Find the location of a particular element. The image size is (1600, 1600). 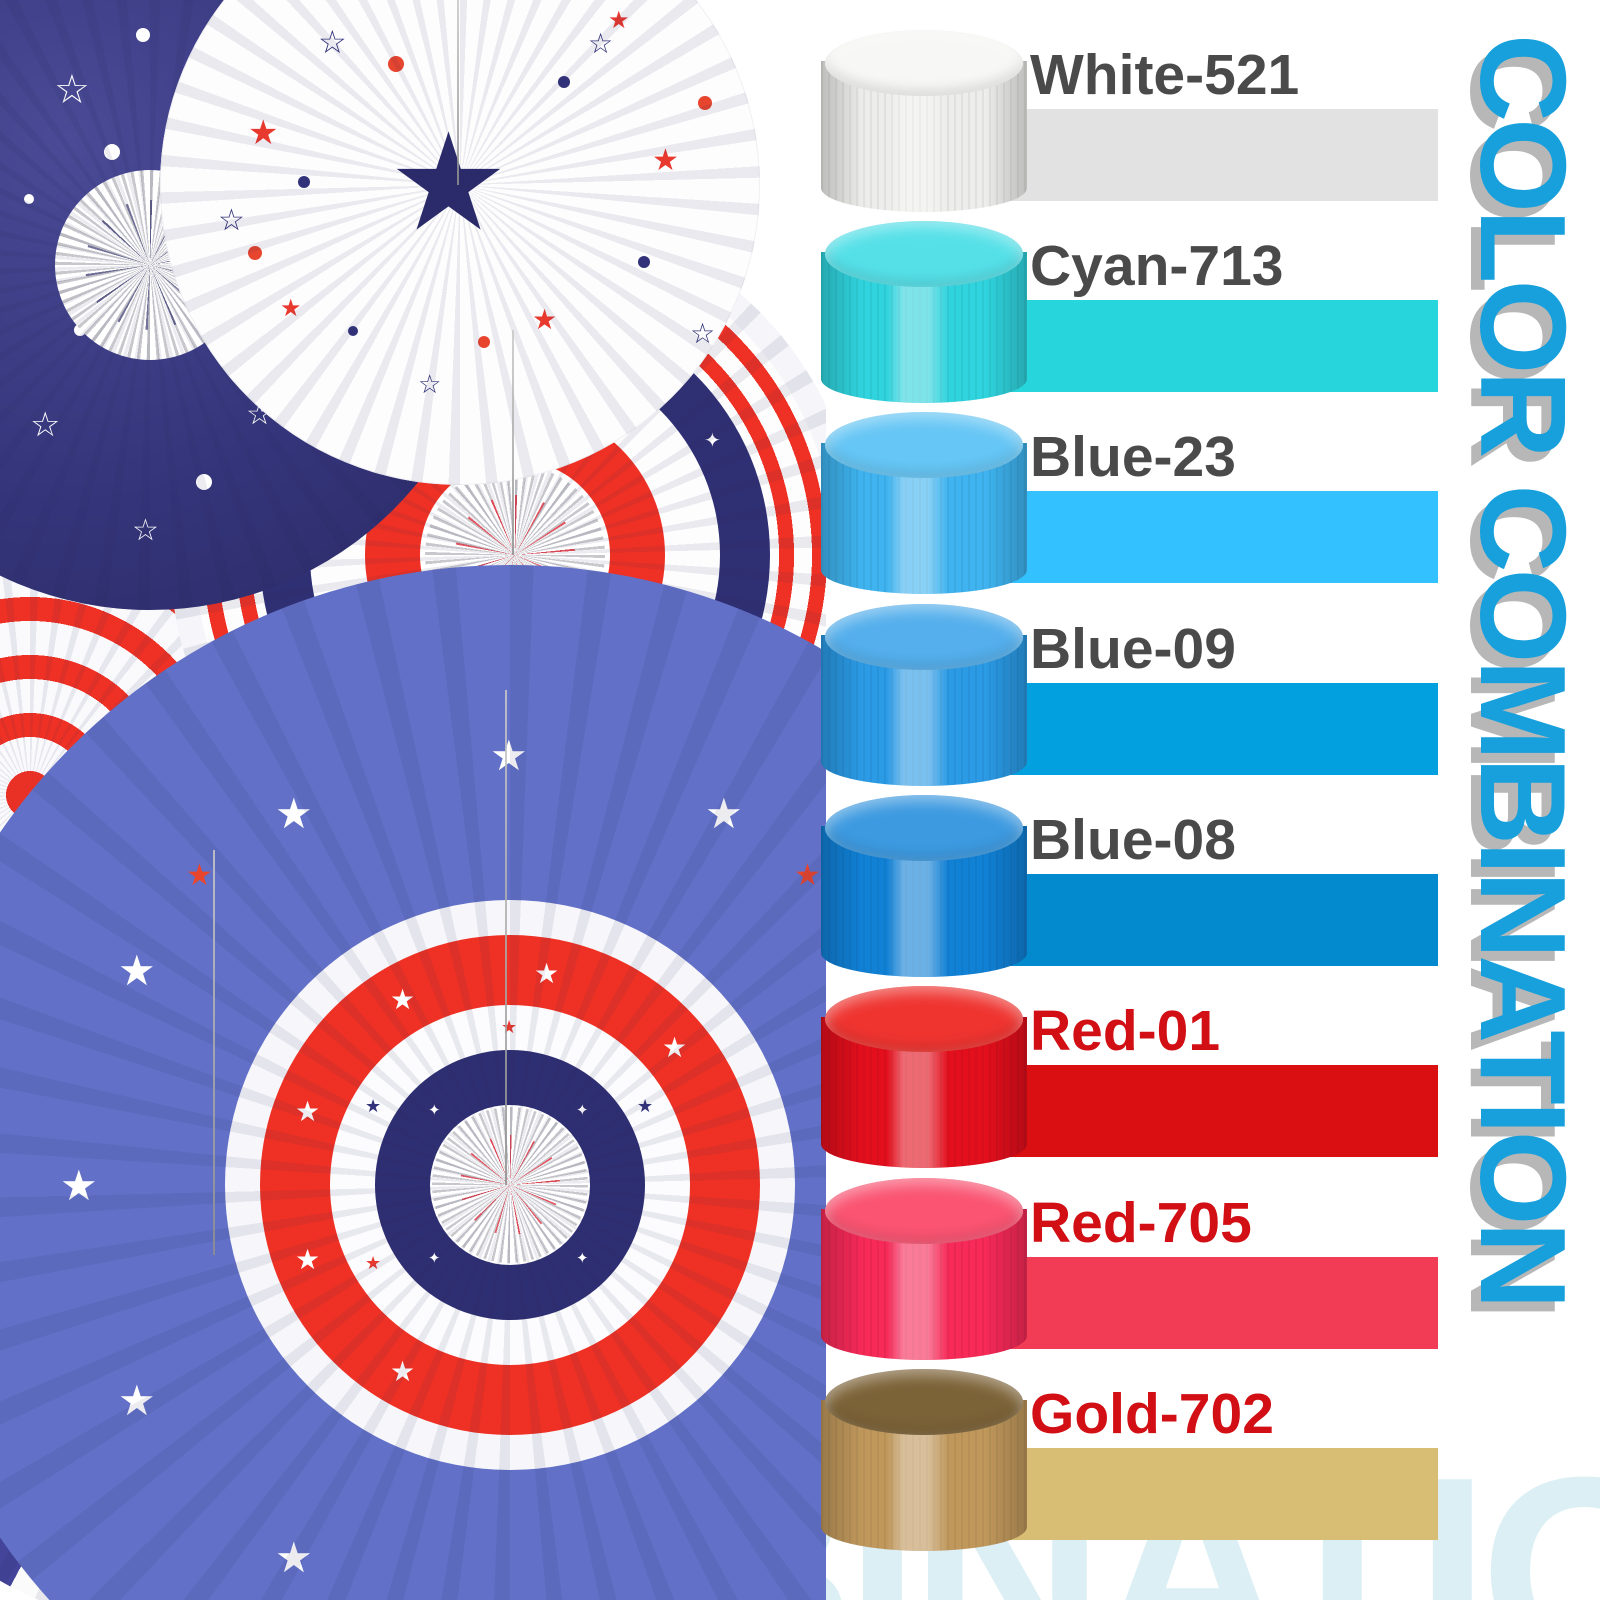

color-label: Blue-08 is located at coordinates (1133, 840).